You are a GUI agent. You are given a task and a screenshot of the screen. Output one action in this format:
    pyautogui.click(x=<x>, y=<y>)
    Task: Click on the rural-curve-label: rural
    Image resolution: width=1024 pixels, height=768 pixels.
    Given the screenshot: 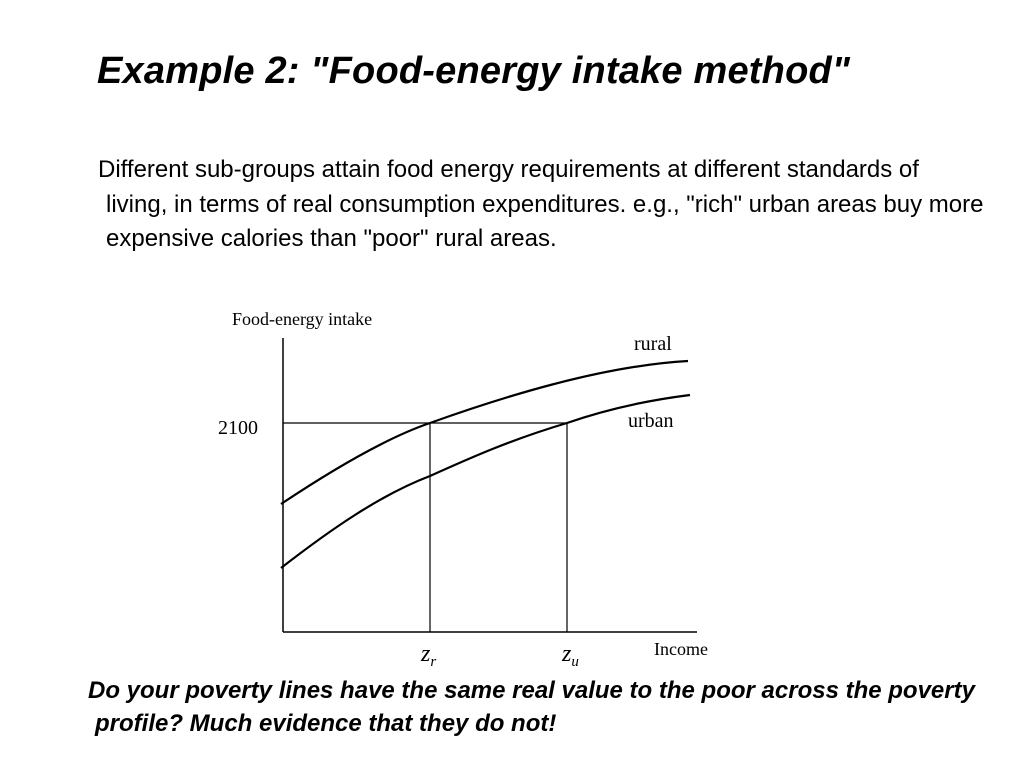 What is the action you would take?
    pyautogui.click(x=653, y=344)
    